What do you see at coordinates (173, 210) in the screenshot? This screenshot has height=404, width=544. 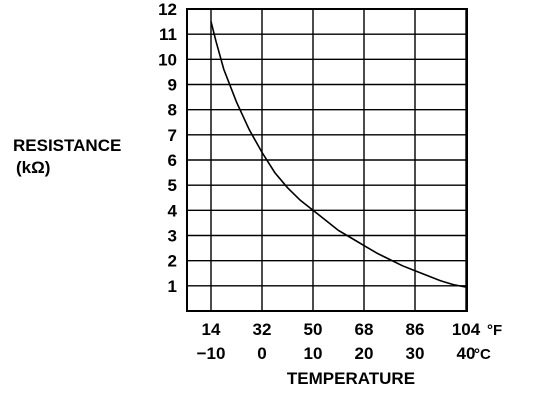 I see `y-tick-label-4: 4` at bounding box center [173, 210].